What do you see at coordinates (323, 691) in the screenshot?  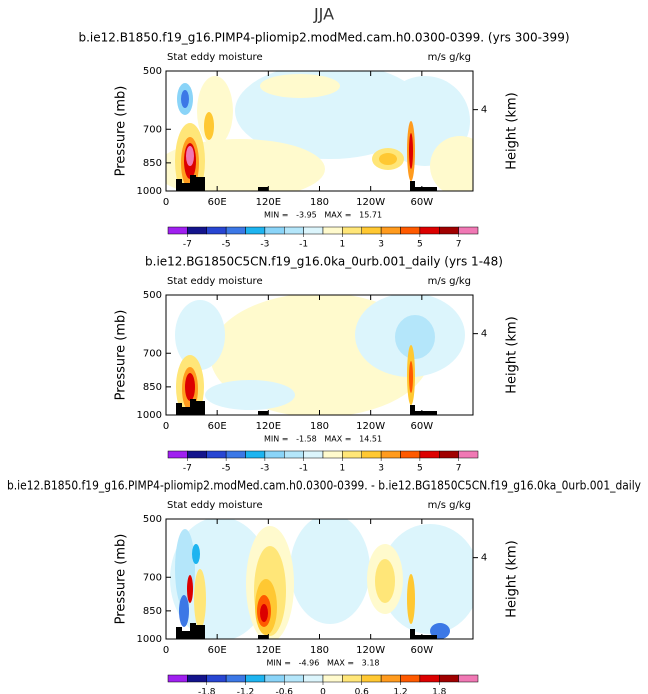 I see `colorbar-label: 0` at bounding box center [323, 691].